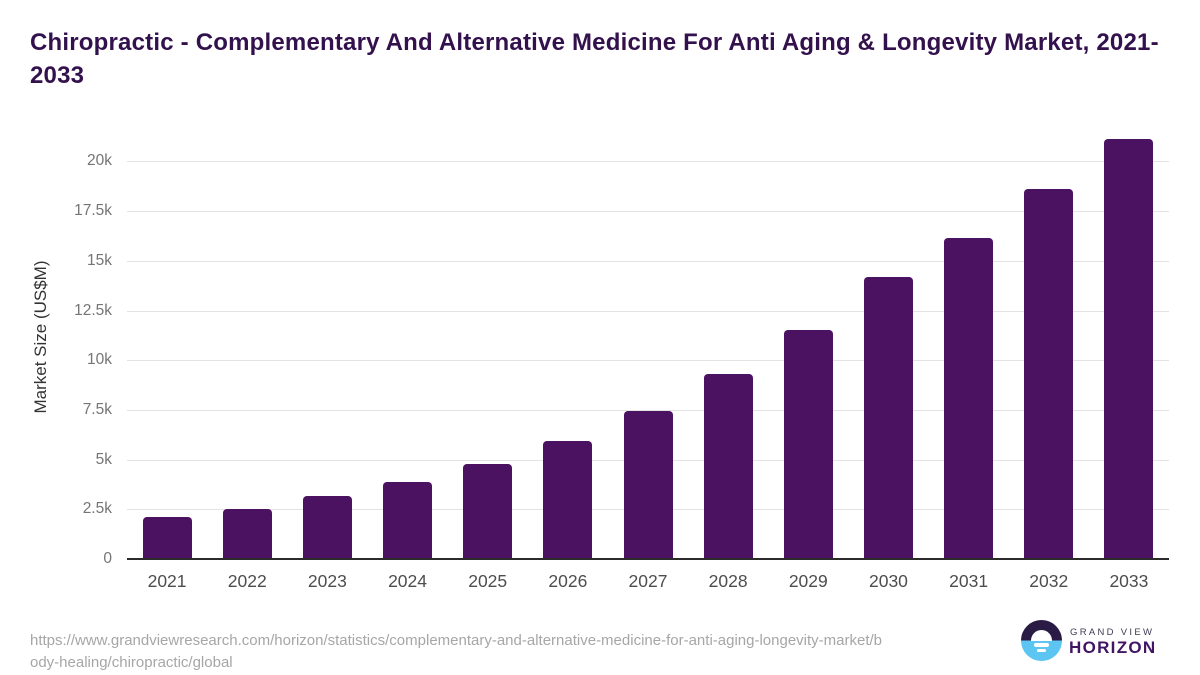  Describe the element at coordinates (99, 161) in the screenshot. I see `y-tick-label: 20k` at that location.